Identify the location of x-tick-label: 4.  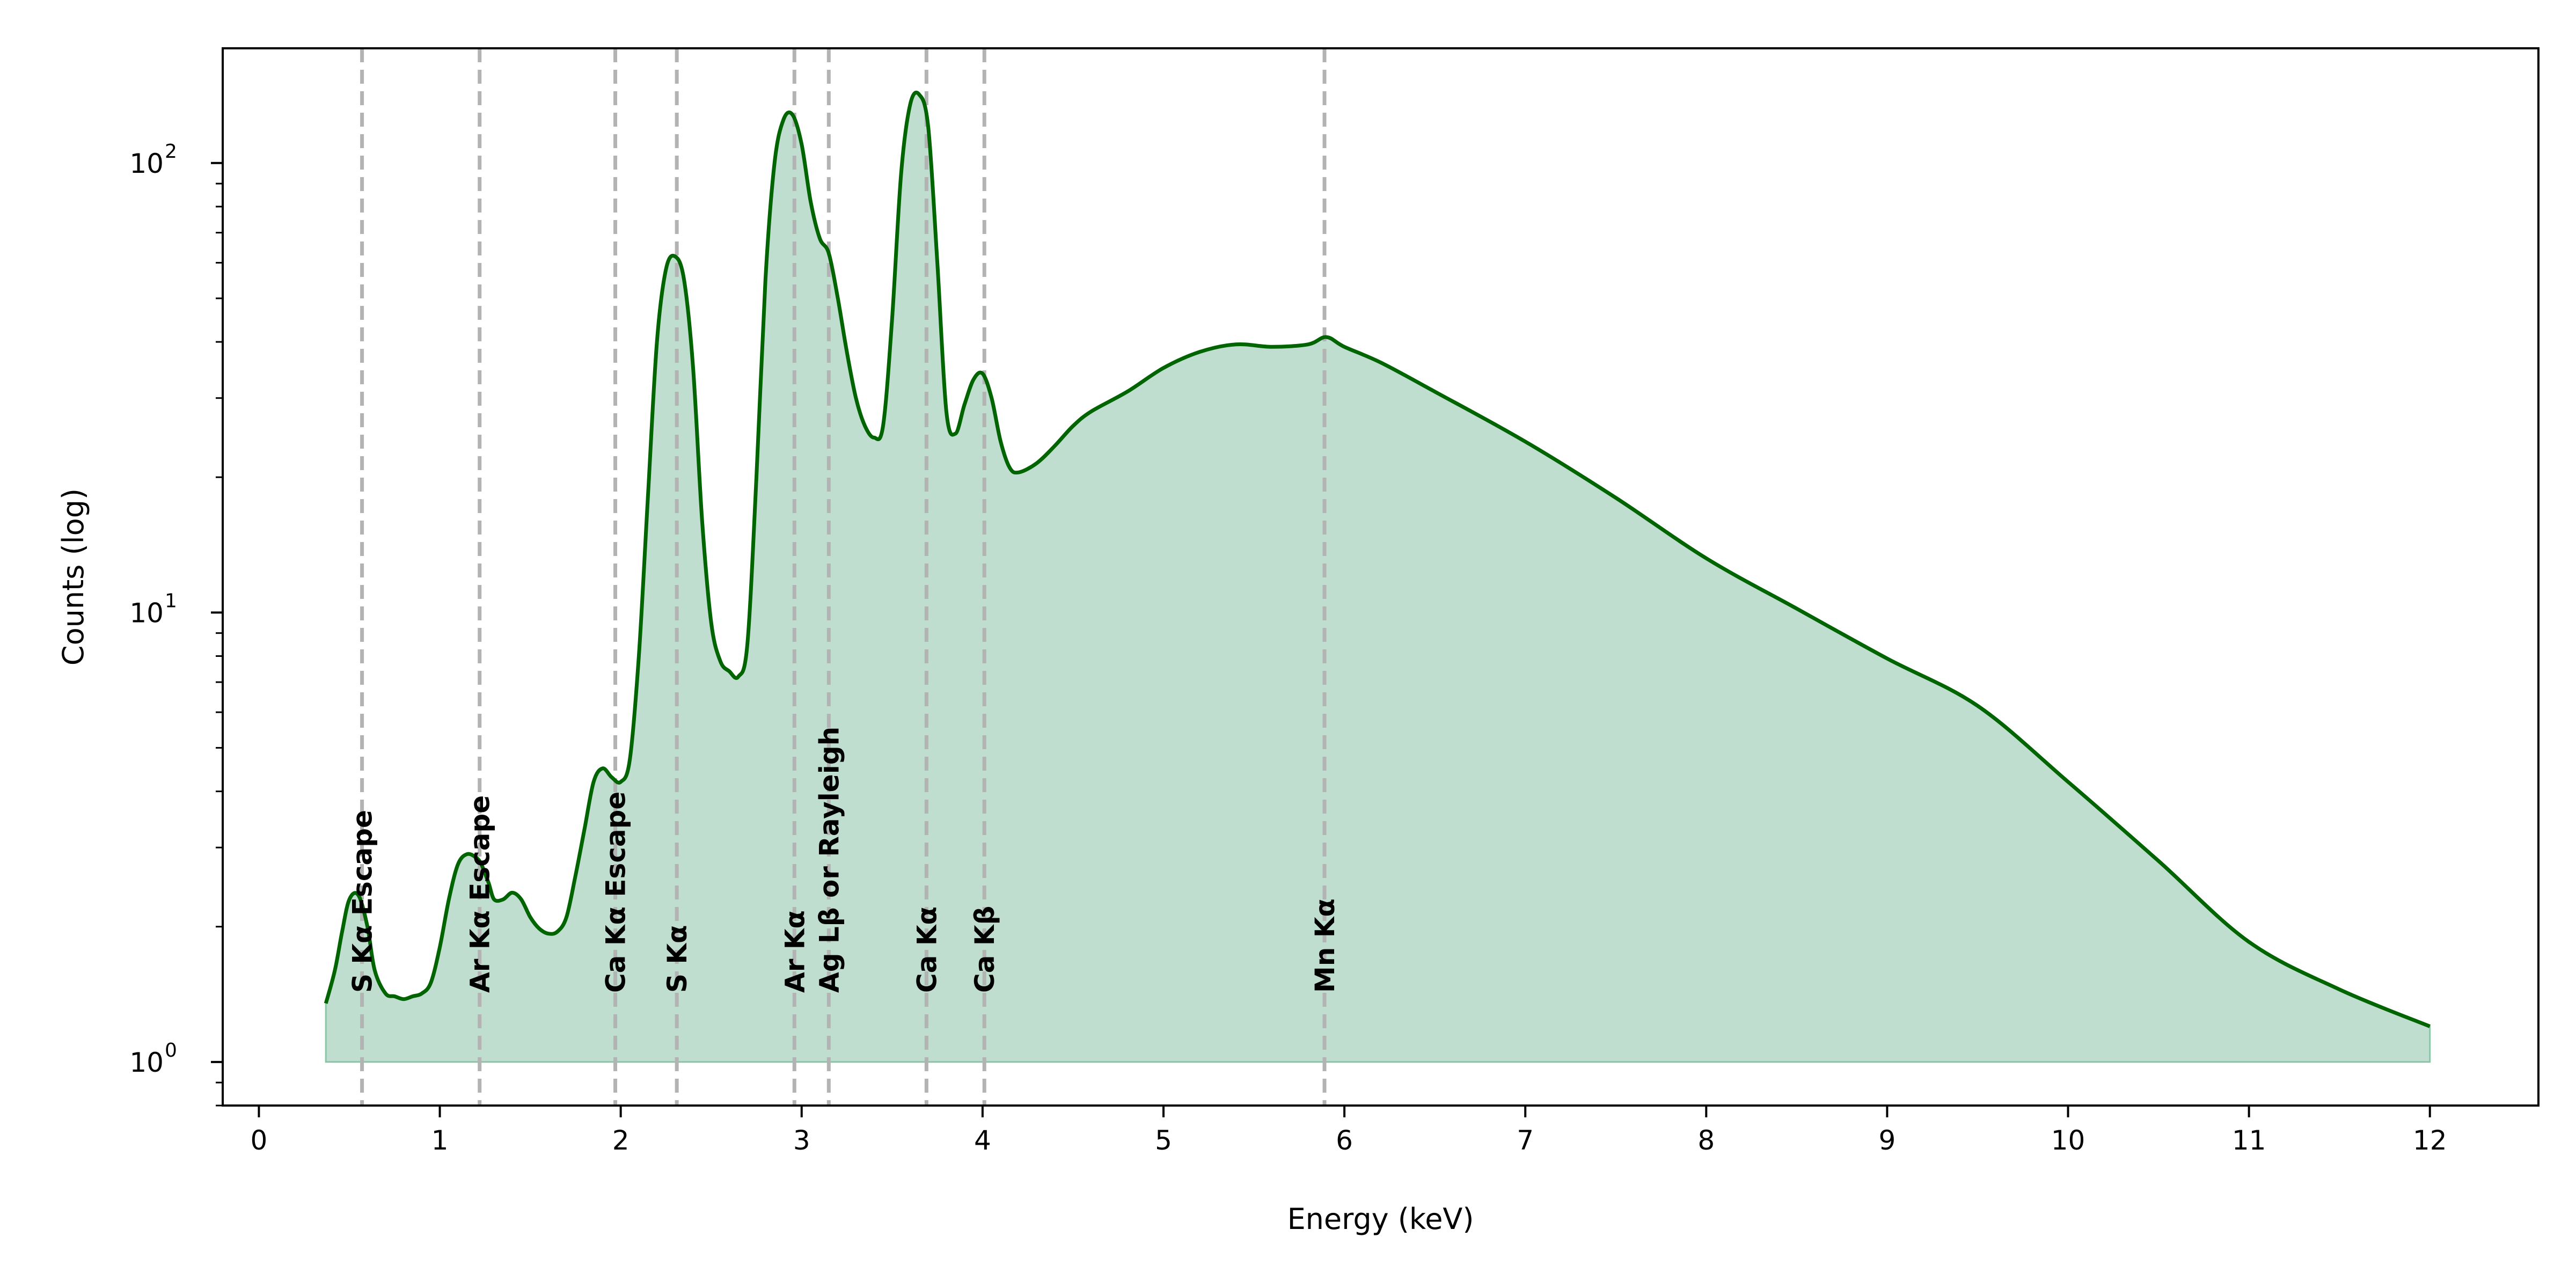
(982, 1140).